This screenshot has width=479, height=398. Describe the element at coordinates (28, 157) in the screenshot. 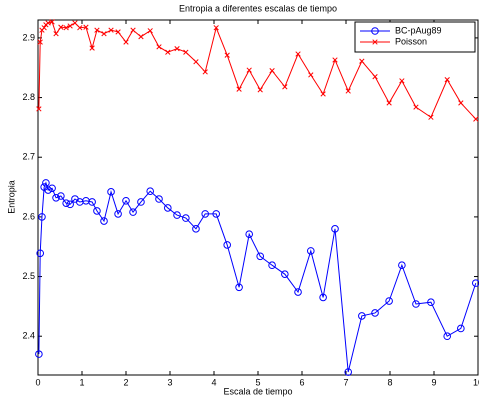

I see `y-tick-label: 2.7` at that location.